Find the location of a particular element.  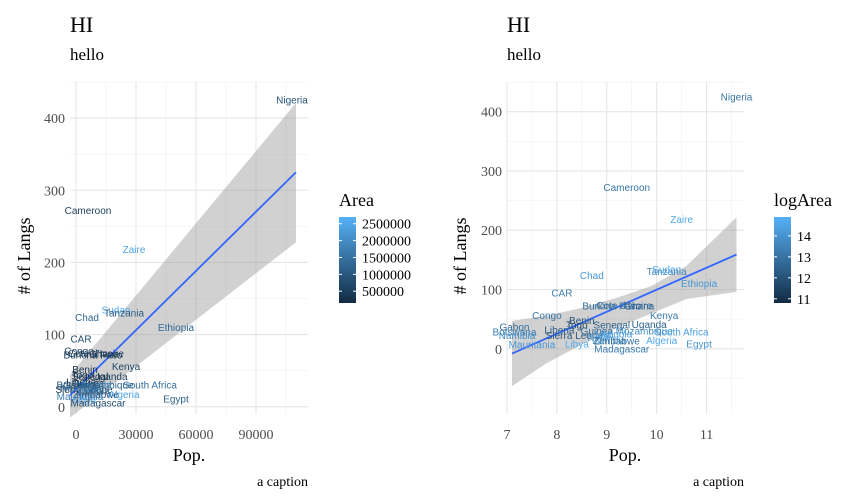

legend-label: 2500000 is located at coordinates (386, 225).